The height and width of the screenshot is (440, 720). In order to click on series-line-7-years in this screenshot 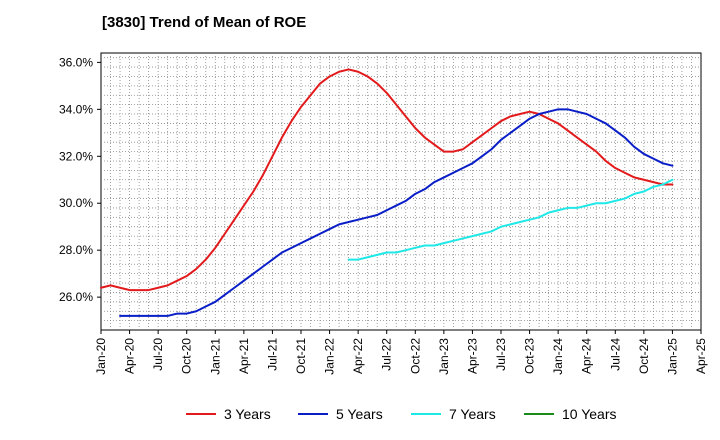, I will do `click(510, 219)`.